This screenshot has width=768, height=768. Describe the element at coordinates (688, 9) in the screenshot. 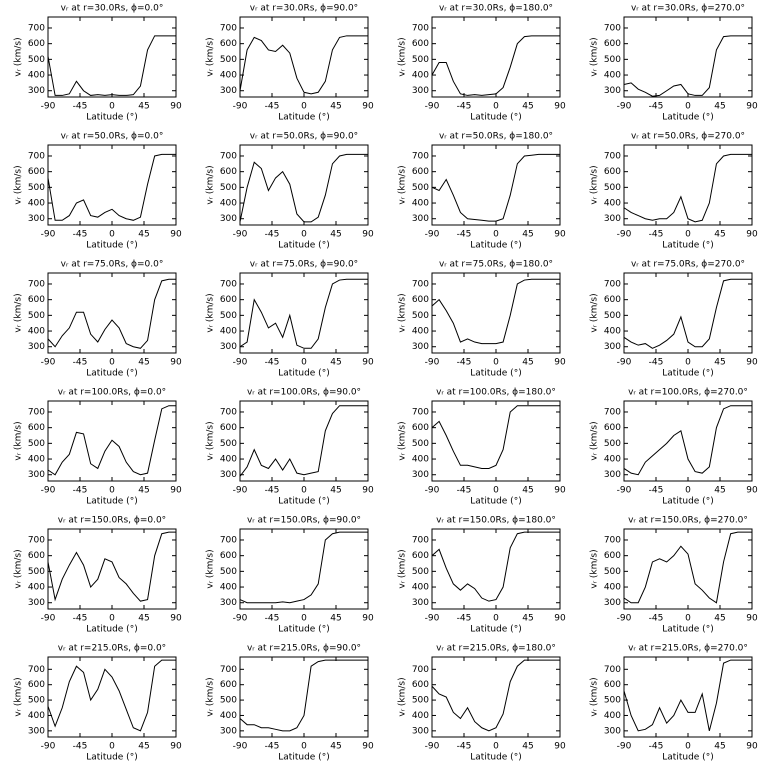

I see `panel-title: vᵣ at r=30.0Rs, ϕ=270.0°` at that location.